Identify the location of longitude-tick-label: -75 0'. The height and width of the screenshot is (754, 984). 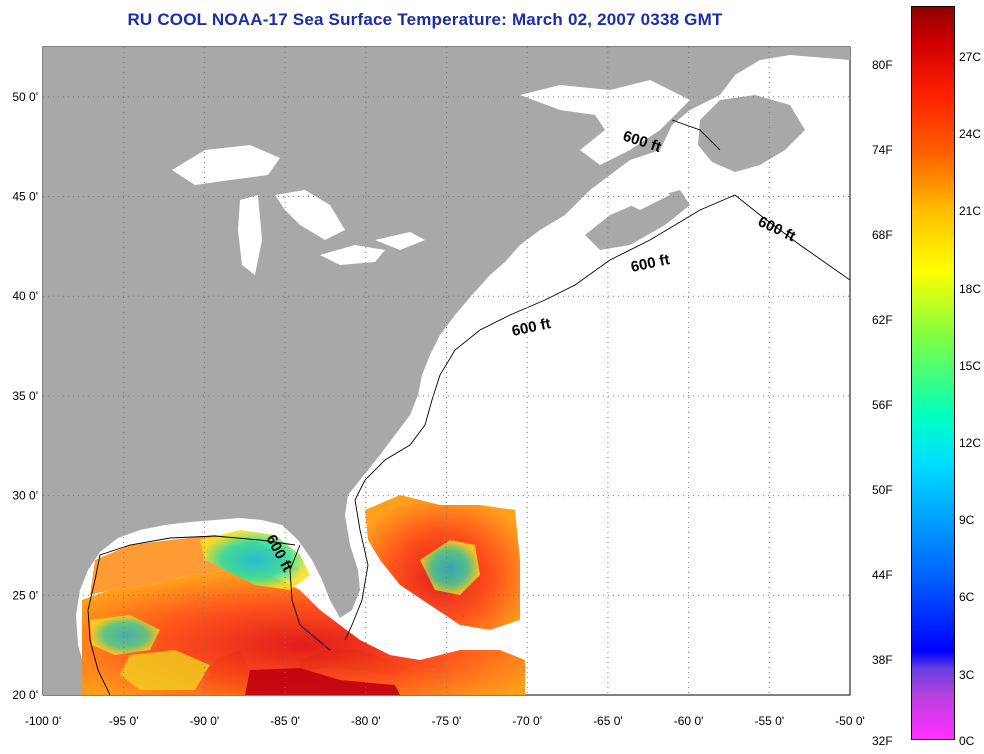
(447, 721).